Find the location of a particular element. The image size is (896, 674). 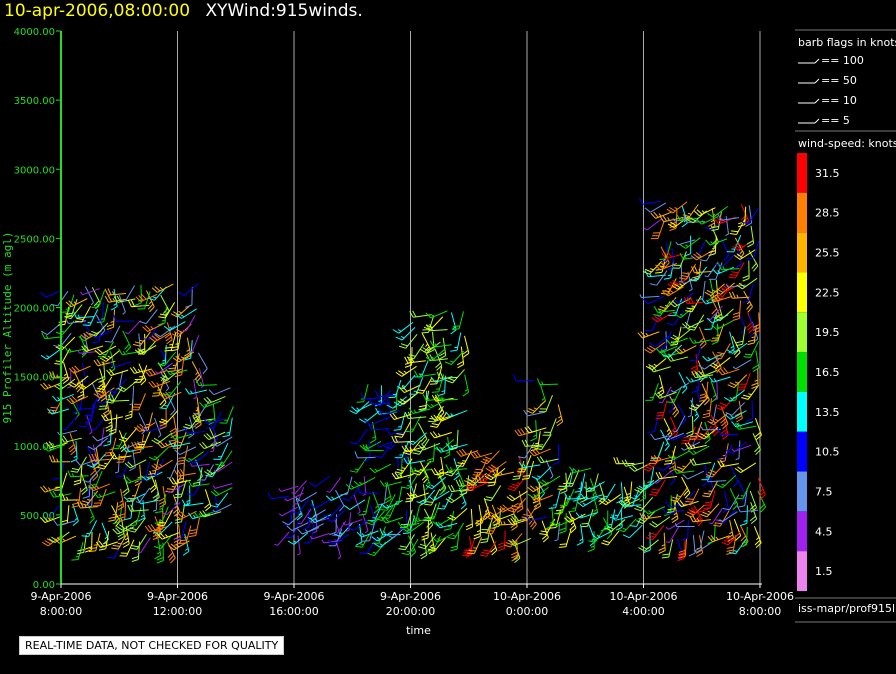

chart-header: 10-apr-2006,08:00:00 XYWind:915winds. is located at coordinates (183, 12).